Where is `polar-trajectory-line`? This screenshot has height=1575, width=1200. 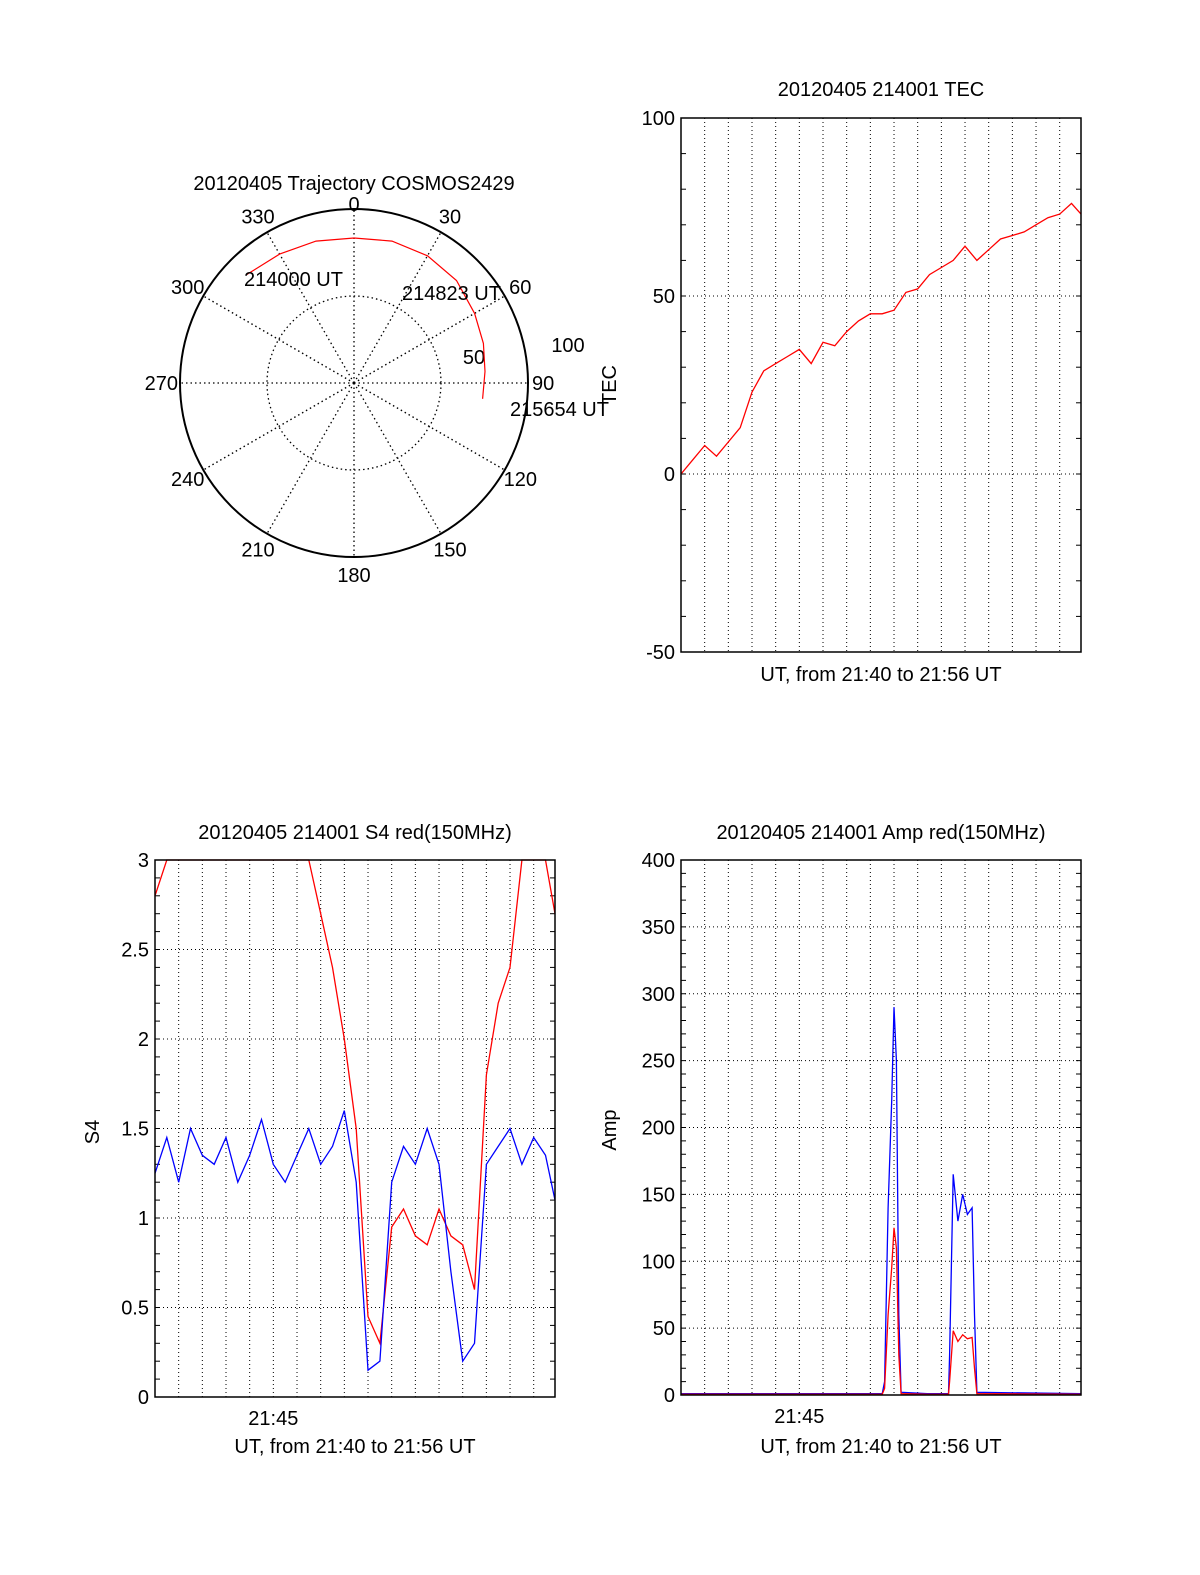
polar-trajectory-line is located at coordinates (365, 318).